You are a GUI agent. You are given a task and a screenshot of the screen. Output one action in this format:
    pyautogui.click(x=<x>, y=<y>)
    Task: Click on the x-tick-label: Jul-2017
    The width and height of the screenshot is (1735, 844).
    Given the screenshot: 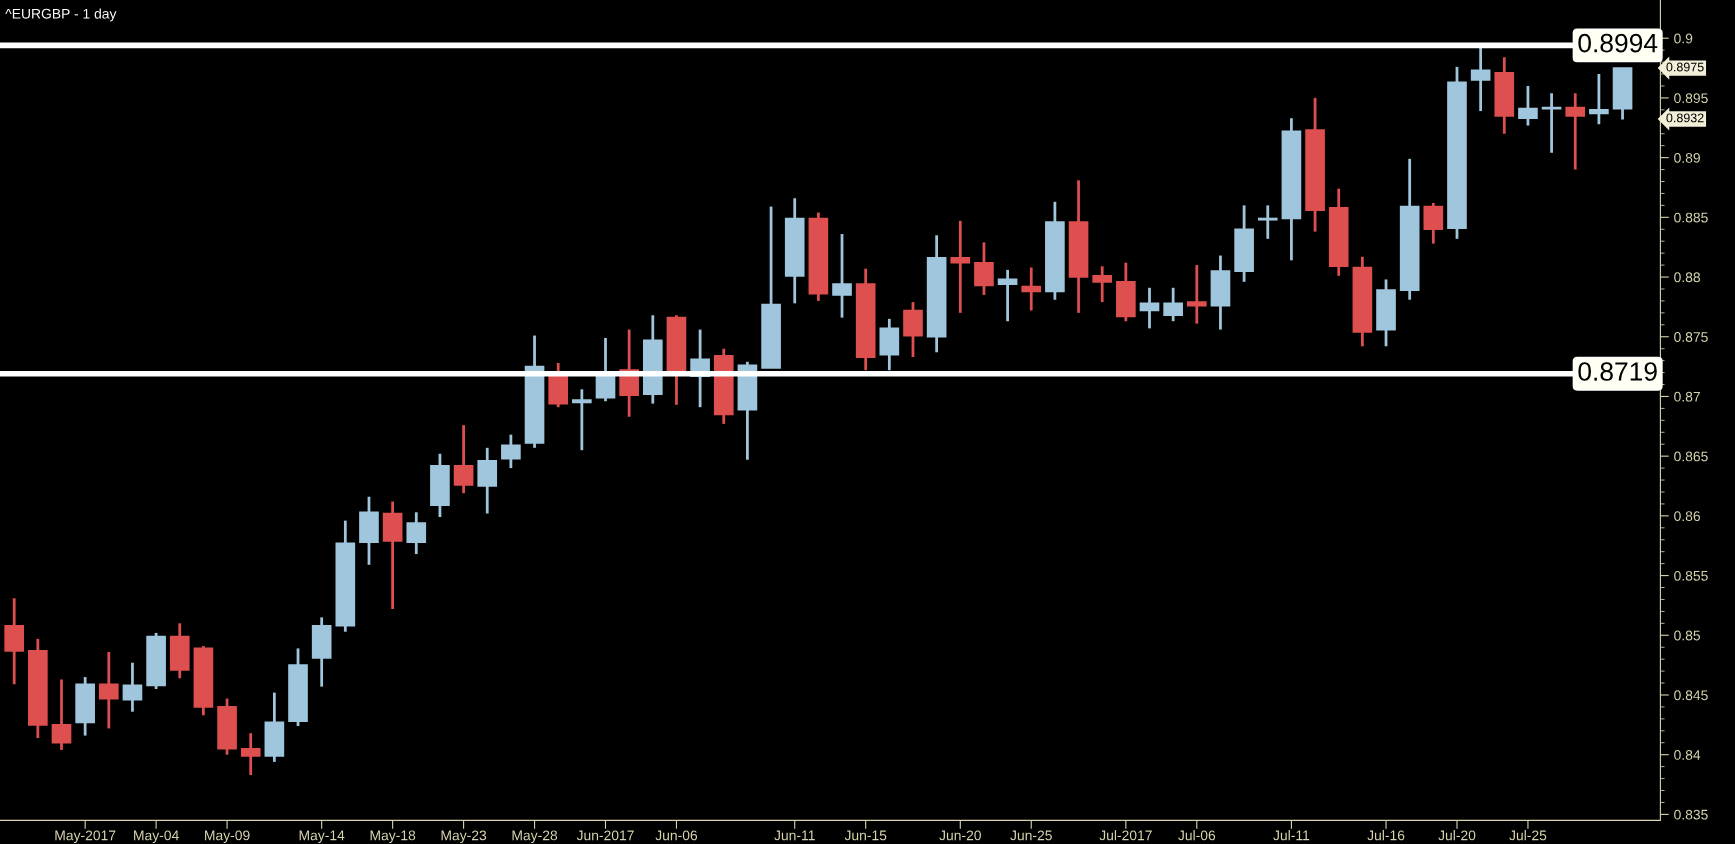 What is the action you would take?
    pyautogui.click(x=1125, y=835)
    